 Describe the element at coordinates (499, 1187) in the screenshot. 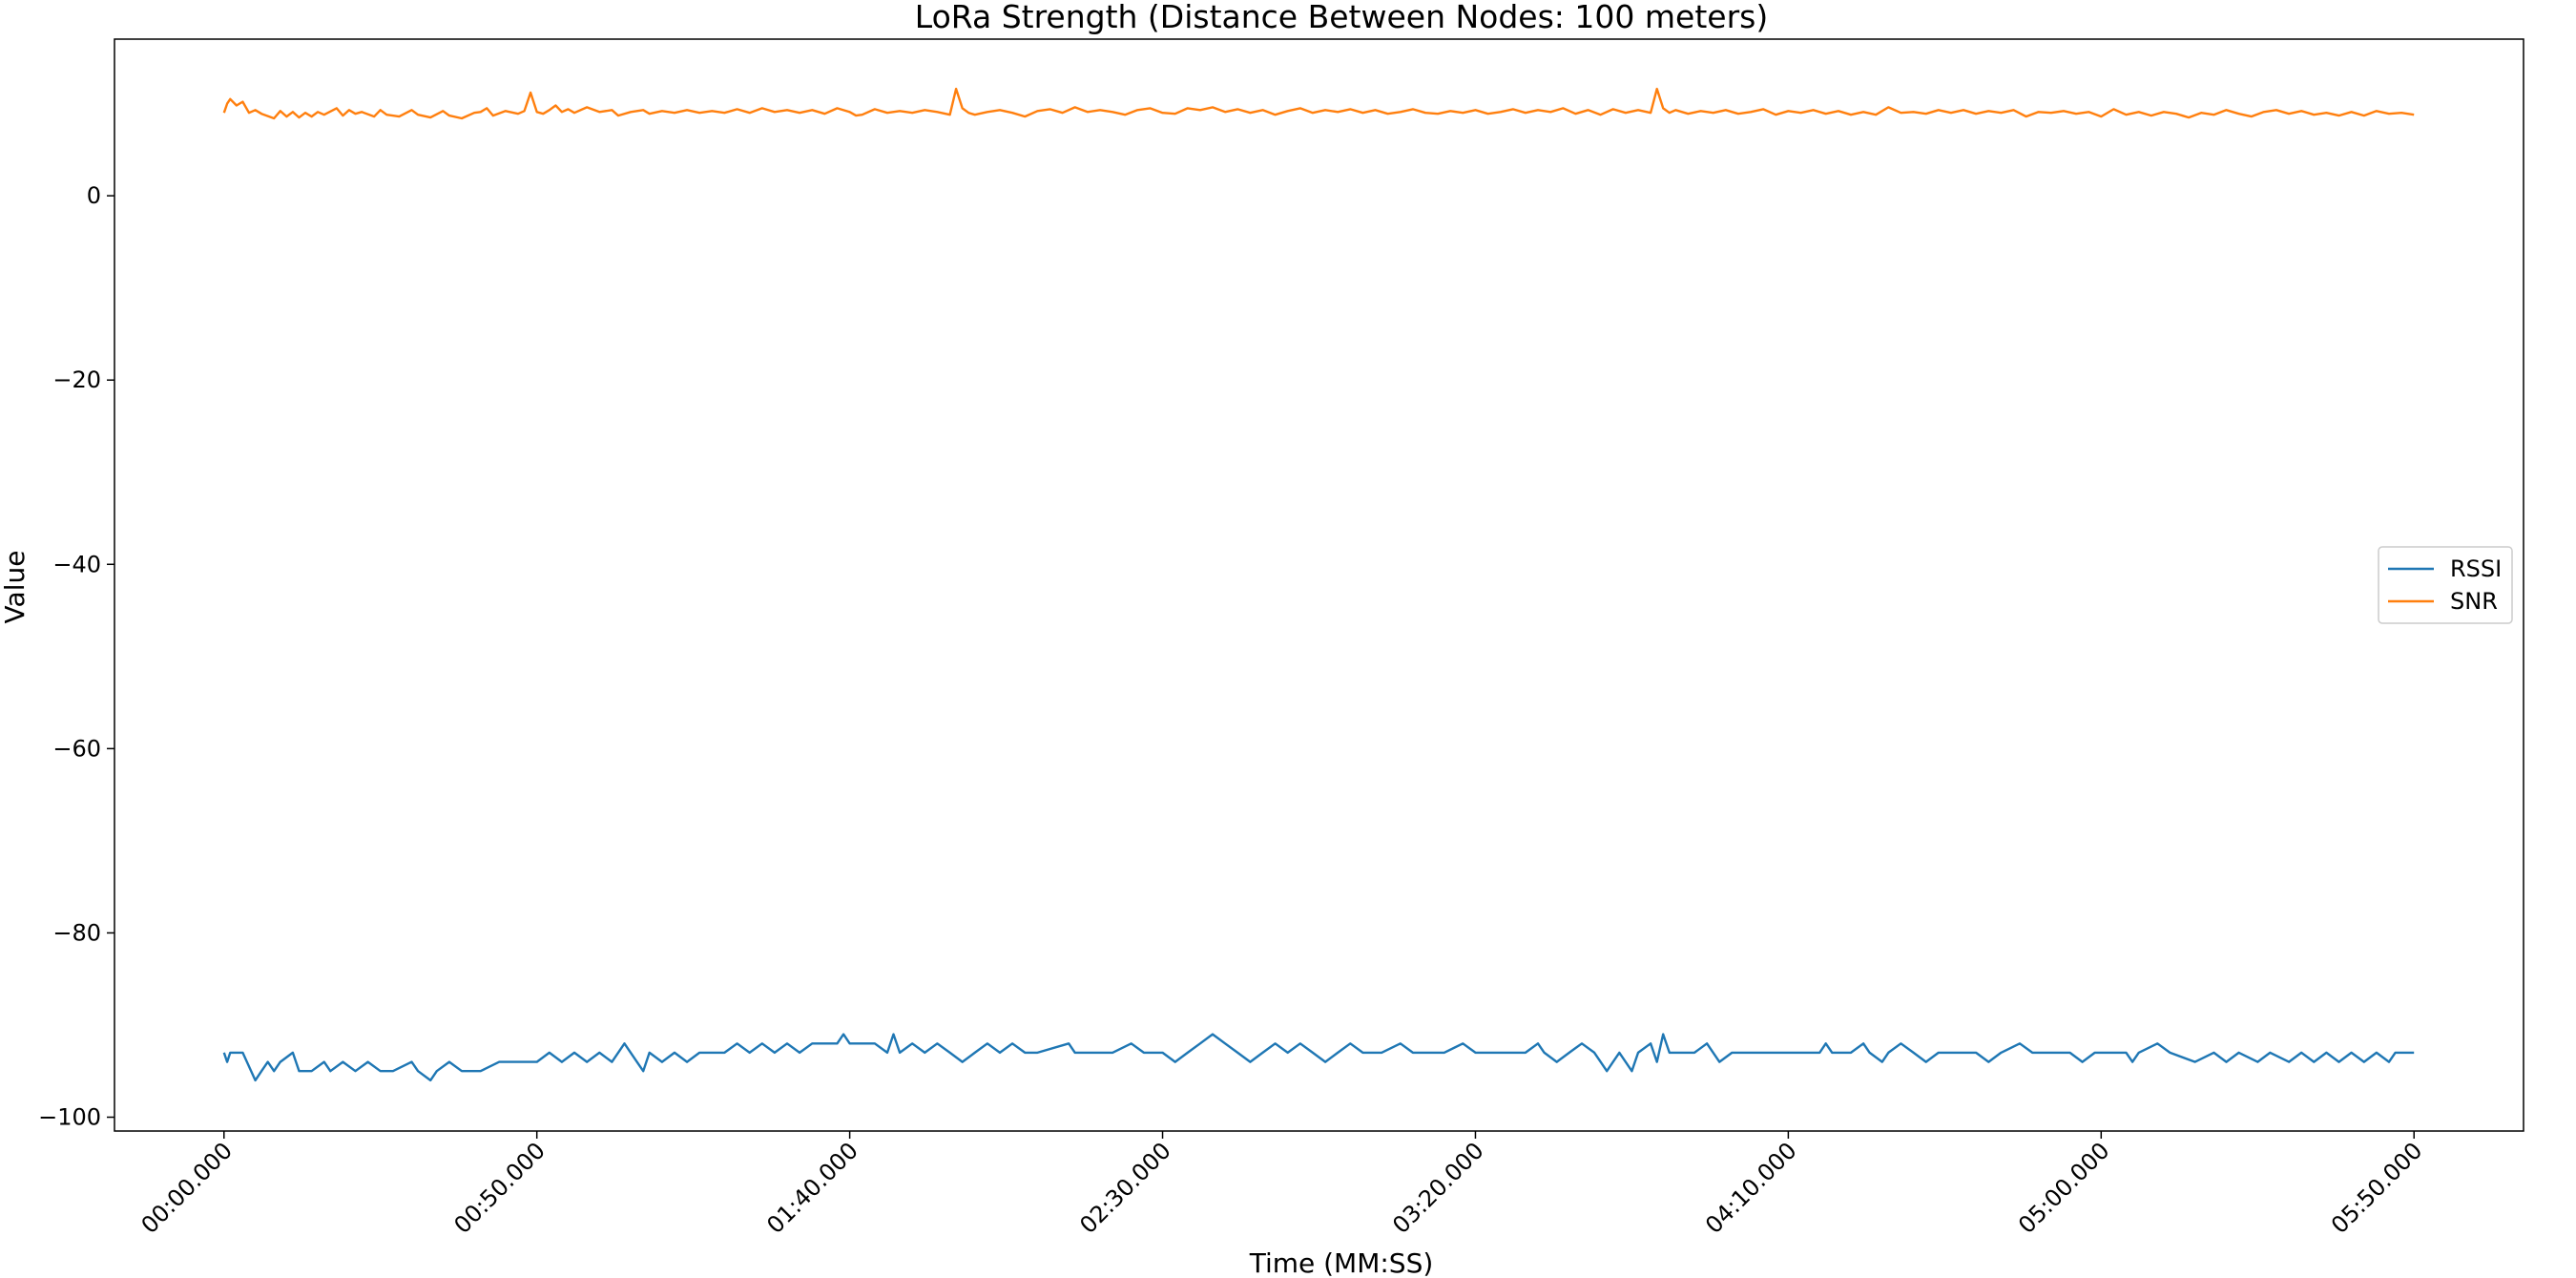

I see `x-tick-label: 00:50.000` at that location.